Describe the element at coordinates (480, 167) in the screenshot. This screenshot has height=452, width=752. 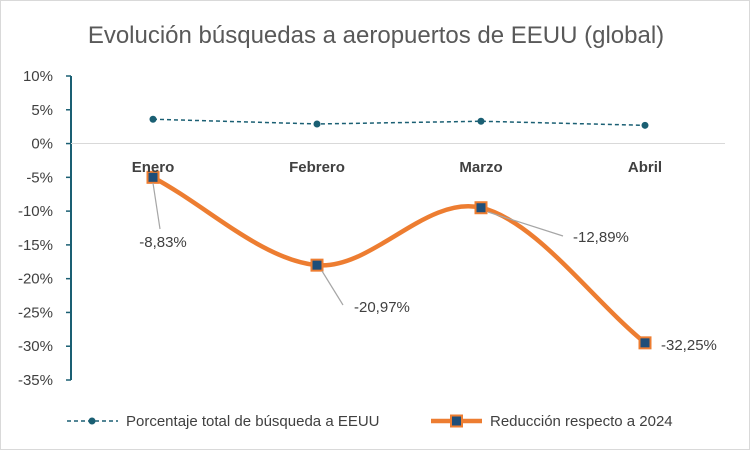
I see `x-category-label: Marzo` at that location.